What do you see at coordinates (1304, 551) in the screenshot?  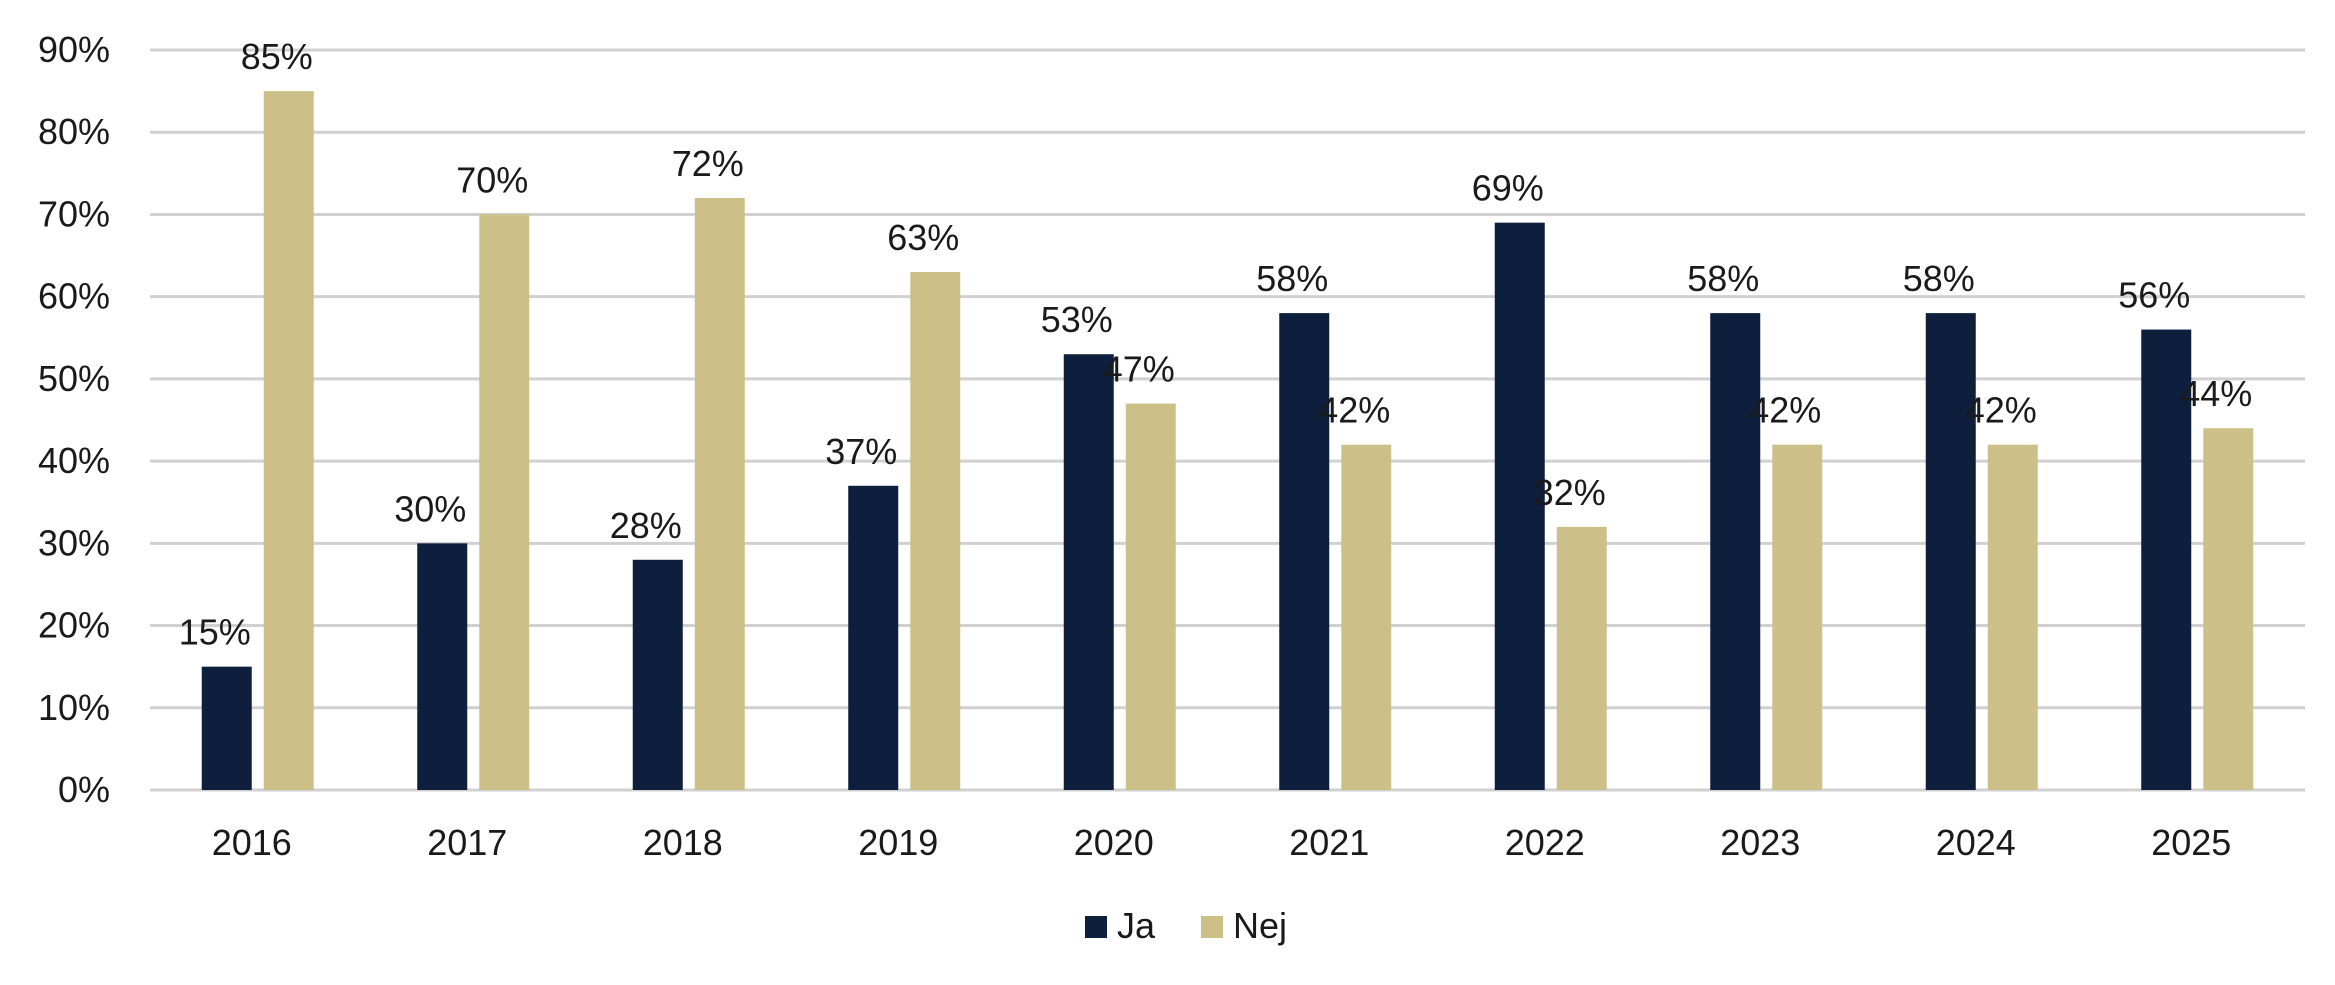 I see `bar-ja-2021` at bounding box center [1304, 551].